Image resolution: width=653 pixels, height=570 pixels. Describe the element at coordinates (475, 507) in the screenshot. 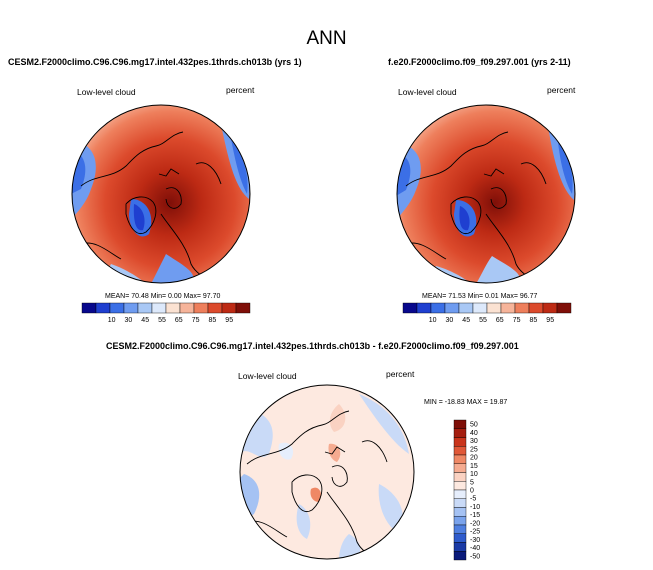

I see `colorbar-tick-label: -10` at that location.